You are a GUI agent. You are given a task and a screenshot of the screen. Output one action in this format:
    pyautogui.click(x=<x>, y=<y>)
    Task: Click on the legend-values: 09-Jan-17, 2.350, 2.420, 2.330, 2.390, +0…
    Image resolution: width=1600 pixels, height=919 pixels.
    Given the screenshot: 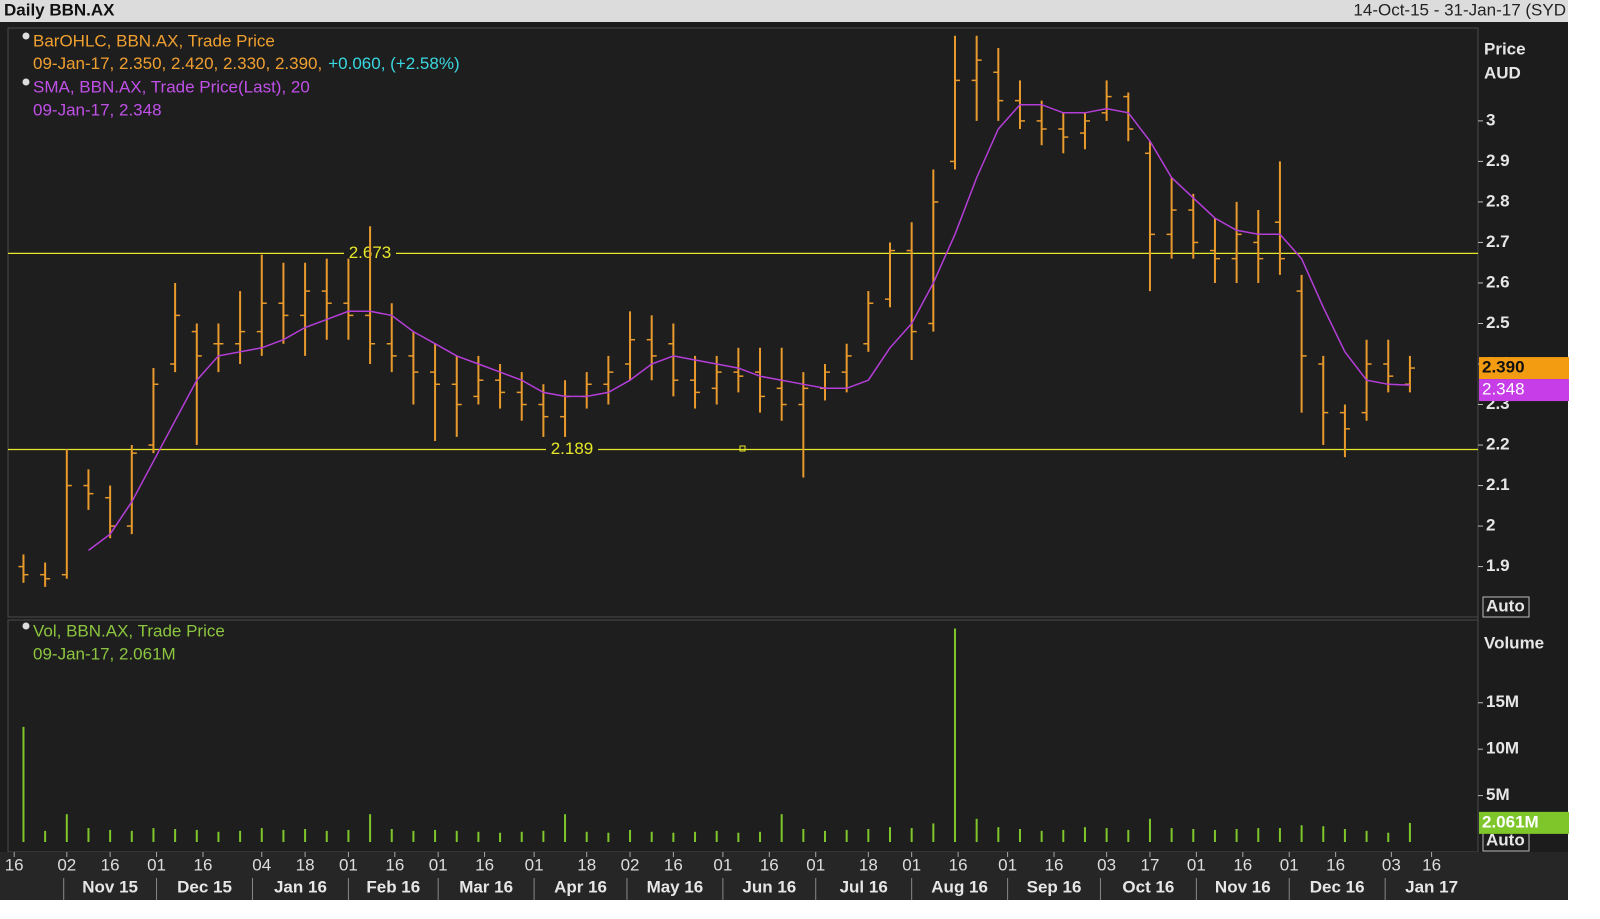 What is the action you would take?
    pyautogui.click(x=246, y=63)
    